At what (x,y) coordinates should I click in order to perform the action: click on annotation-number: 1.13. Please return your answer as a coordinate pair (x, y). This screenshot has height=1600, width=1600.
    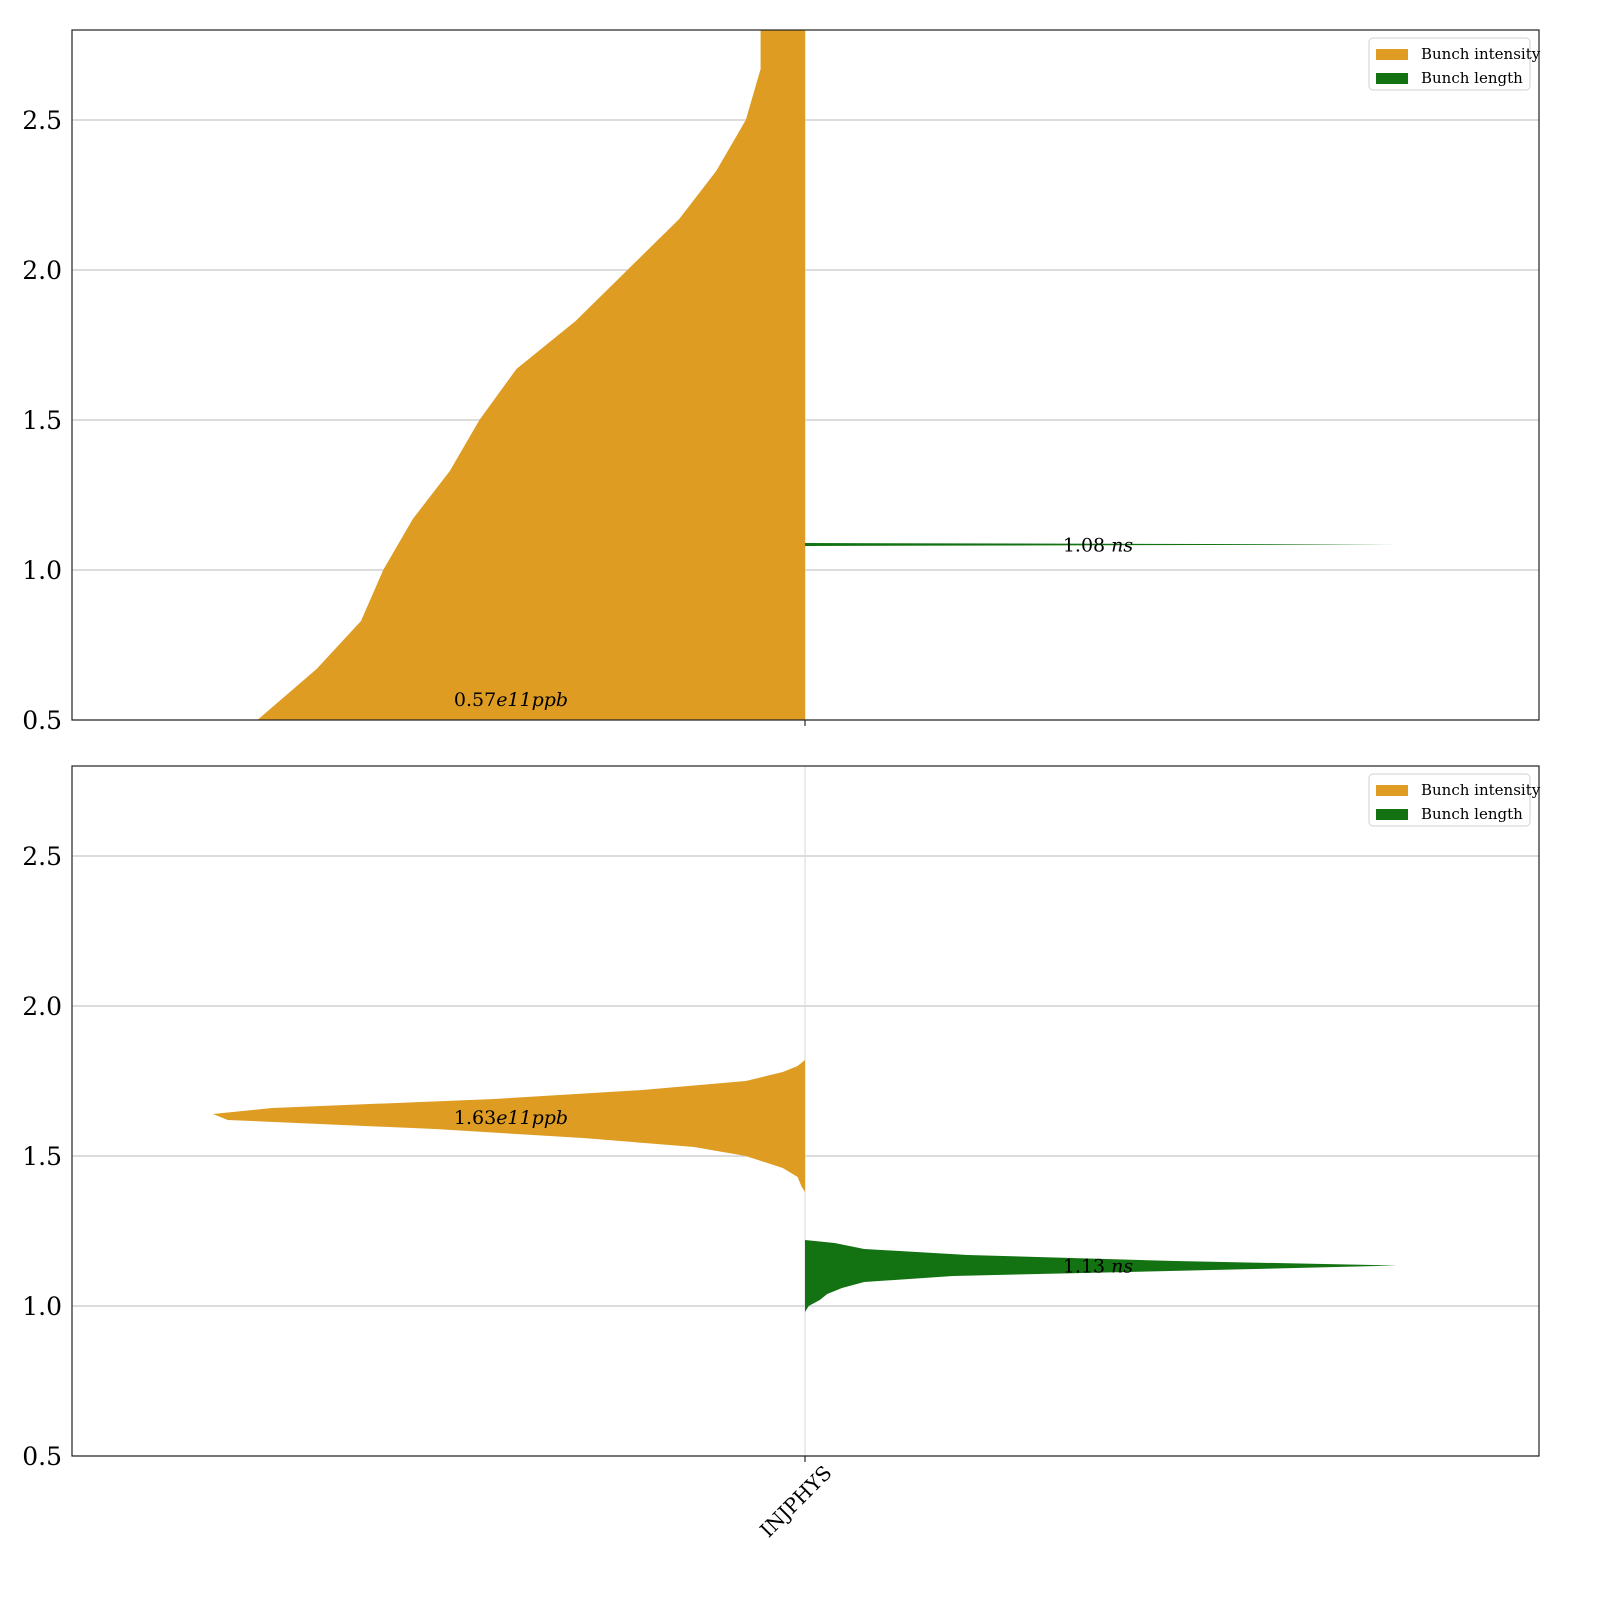
    Looking at the image, I should click on (1087, 1267).